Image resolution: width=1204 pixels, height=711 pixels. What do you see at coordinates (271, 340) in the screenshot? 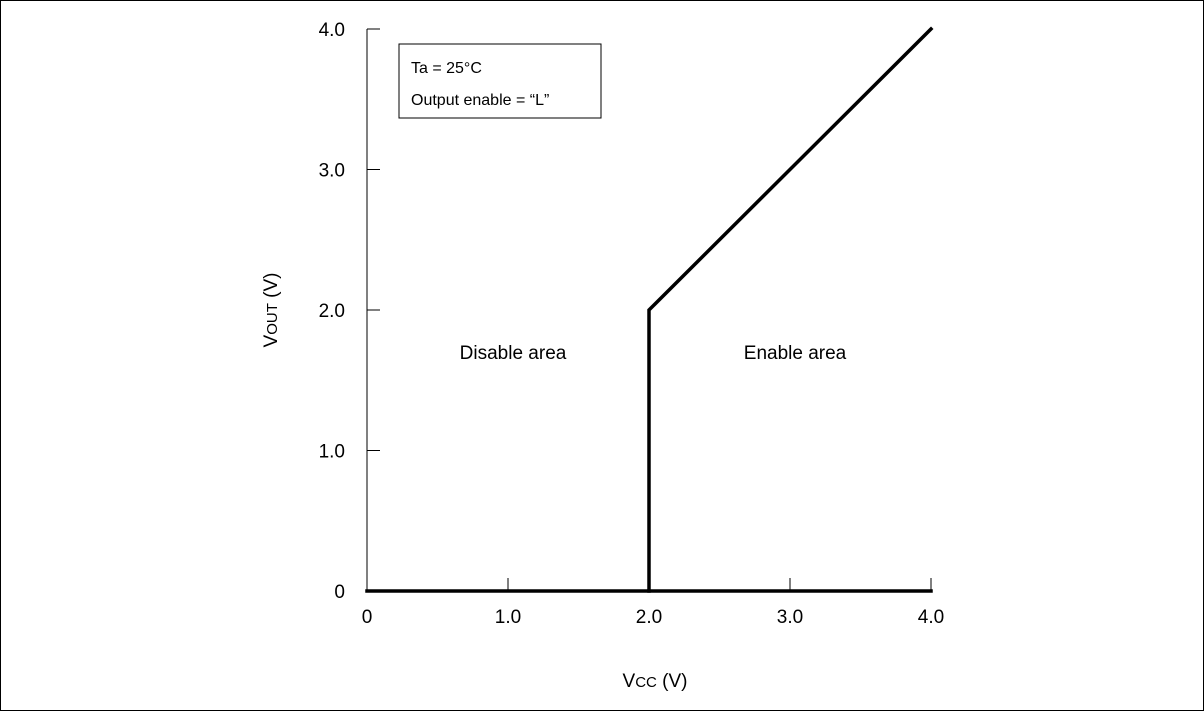
I see `y-axis-label-main: V` at bounding box center [271, 340].